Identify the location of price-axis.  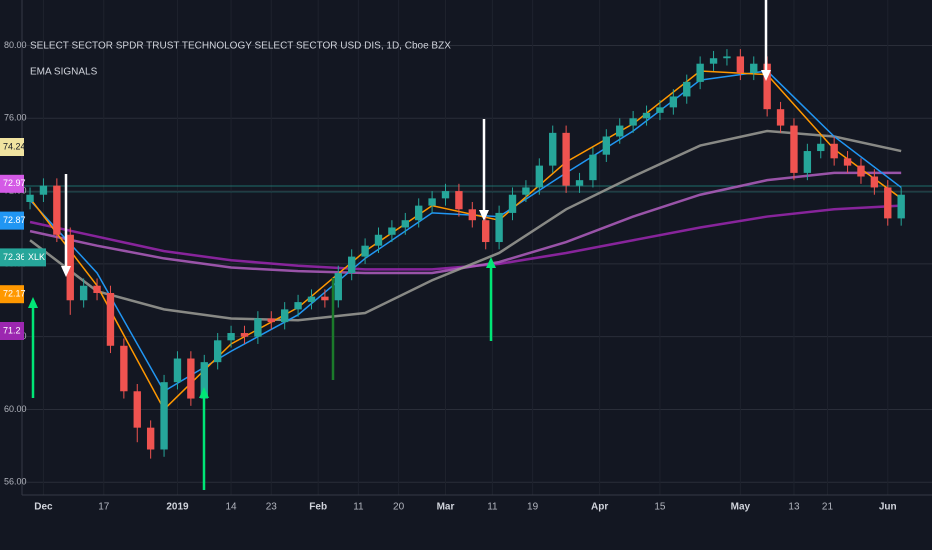
(11, 247).